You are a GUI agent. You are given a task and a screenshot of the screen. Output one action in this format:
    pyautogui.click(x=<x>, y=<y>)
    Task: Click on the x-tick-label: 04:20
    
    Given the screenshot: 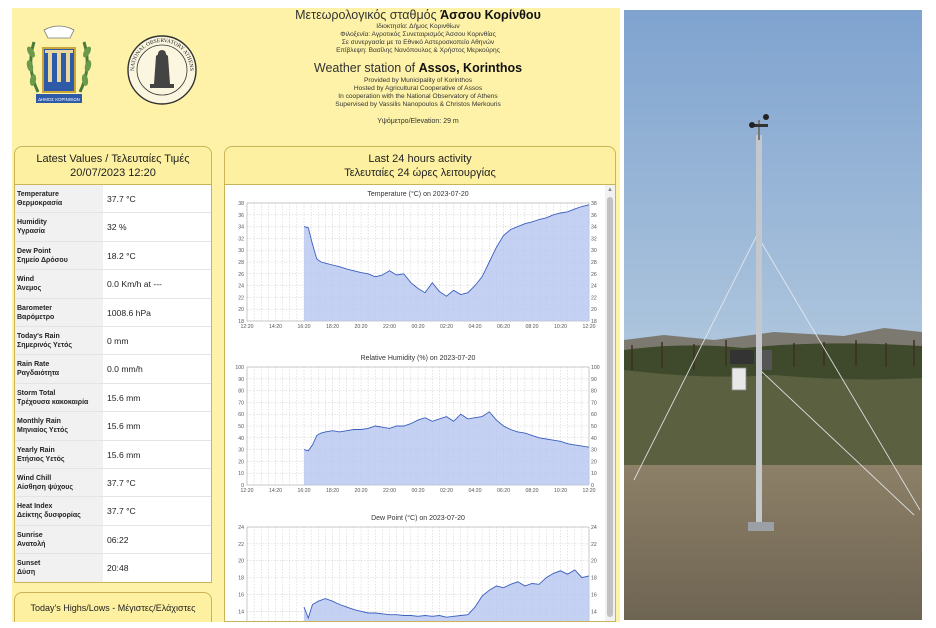 What is the action you would take?
    pyautogui.click(x=475, y=327)
    